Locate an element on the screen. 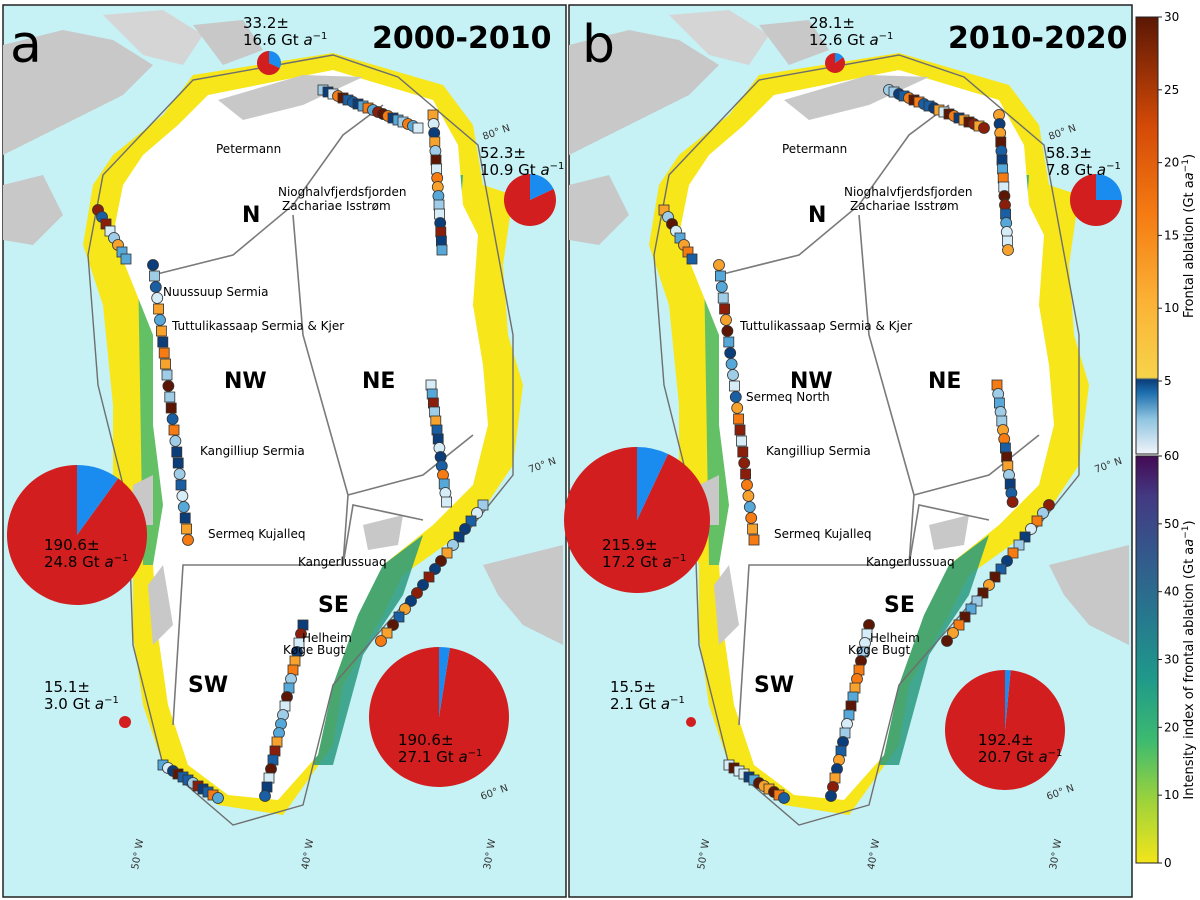 This screenshot has height=900, width=1200. pie-error: 17.2 Gt a−1 is located at coordinates (644, 562).